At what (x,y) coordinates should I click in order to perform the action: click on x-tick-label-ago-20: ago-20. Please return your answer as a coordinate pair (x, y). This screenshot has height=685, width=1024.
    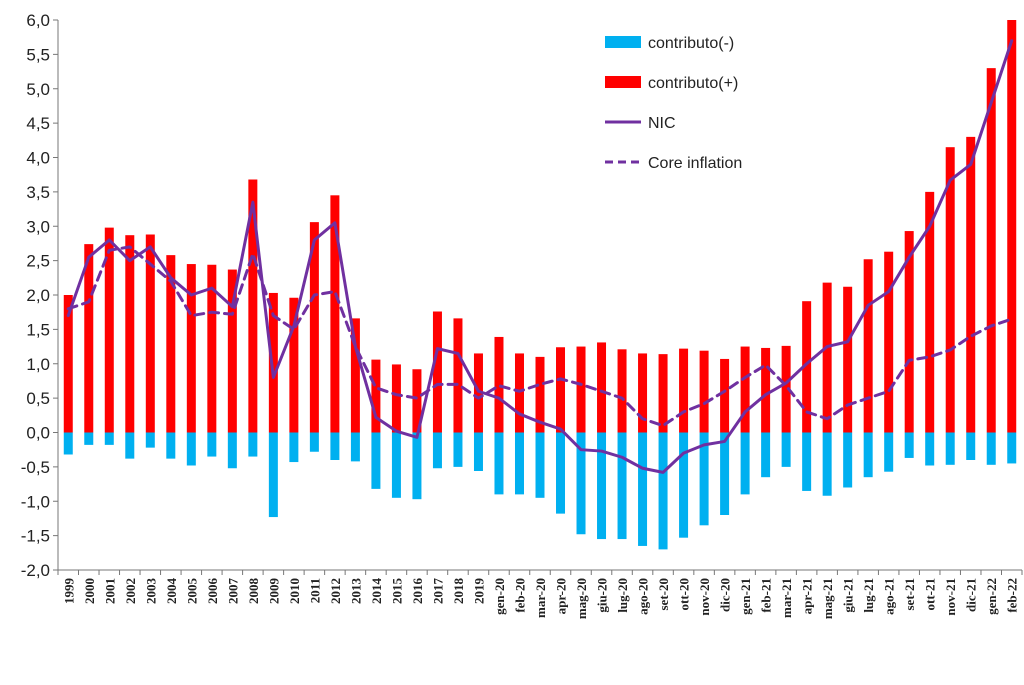
    Looking at the image, I should click on (643, 596).